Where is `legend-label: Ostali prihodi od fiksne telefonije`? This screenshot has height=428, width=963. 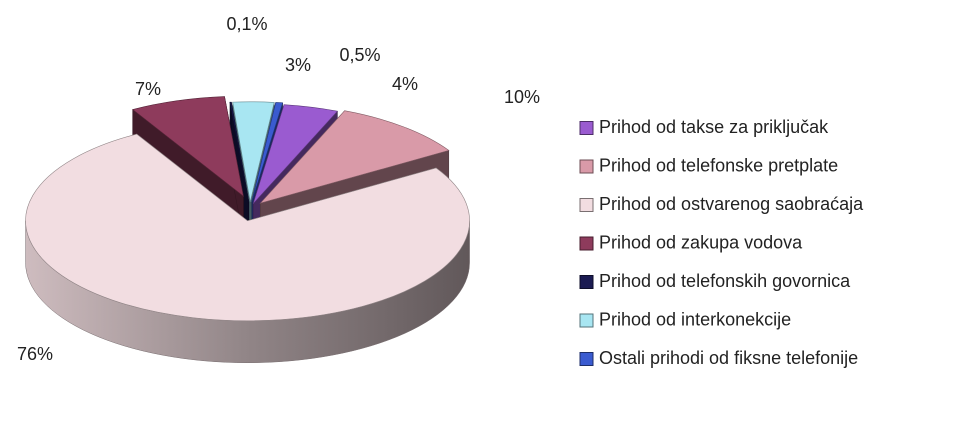
legend-label: Ostali prihodi od fiksne telefonije is located at coordinates (728, 358).